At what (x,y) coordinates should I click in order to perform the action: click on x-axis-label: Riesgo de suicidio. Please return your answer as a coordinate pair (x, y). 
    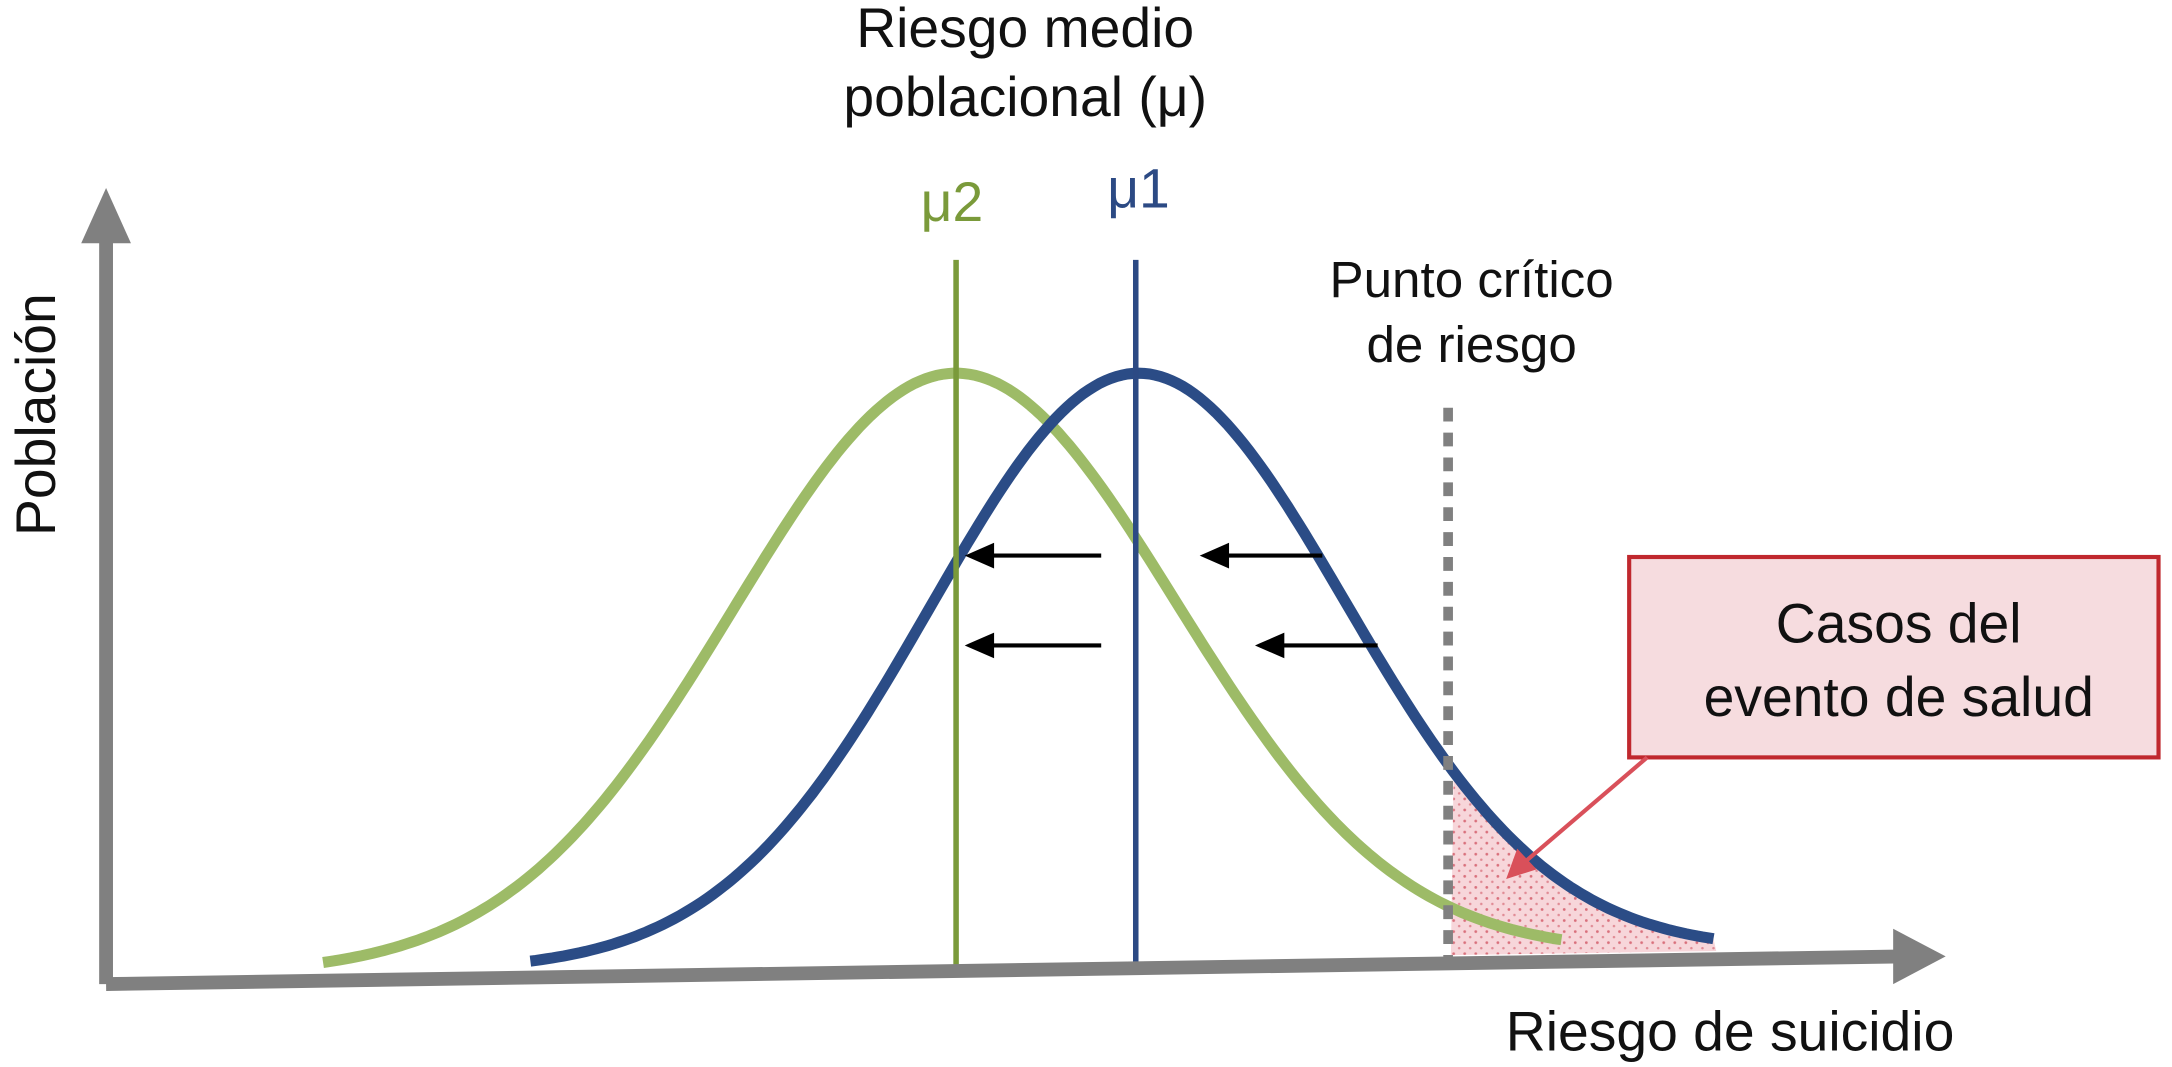
    Looking at the image, I should click on (1730, 1031).